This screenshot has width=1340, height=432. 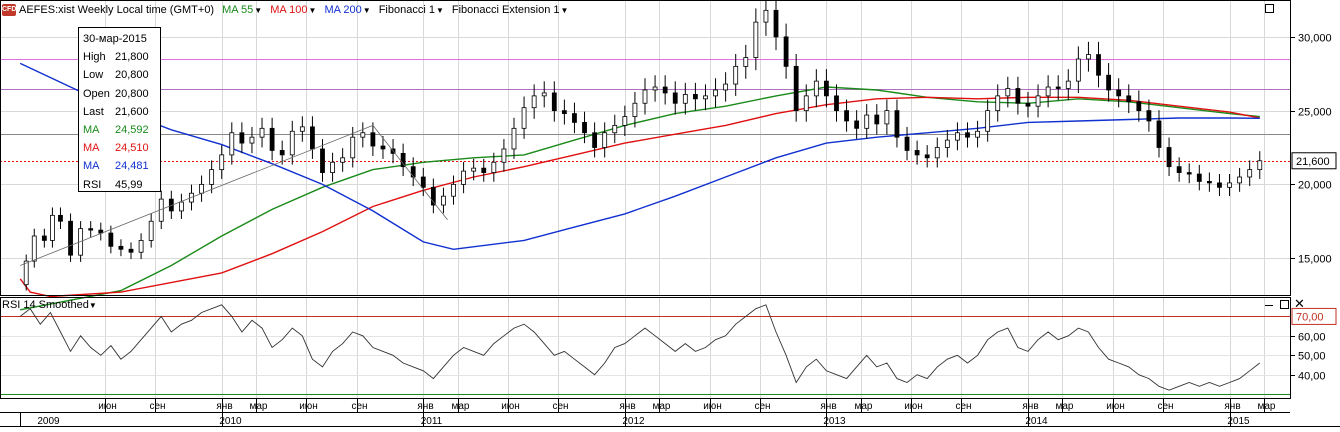 What do you see at coordinates (115, 39) in the screenshot?
I see `info-date: 30-мар-2015` at bounding box center [115, 39].